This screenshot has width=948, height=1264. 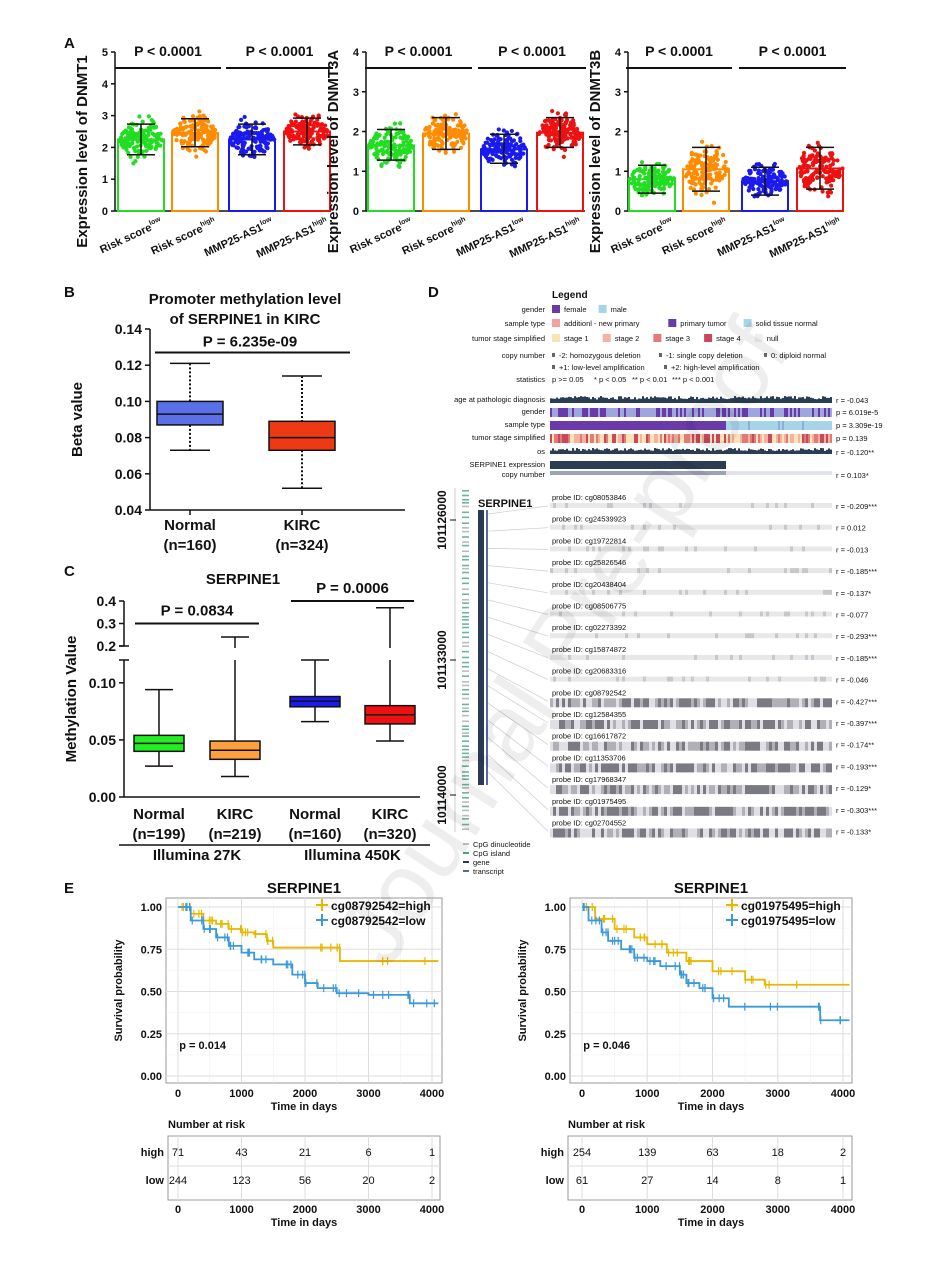 I want to click on cpg-mark, so click(x=465, y=607).